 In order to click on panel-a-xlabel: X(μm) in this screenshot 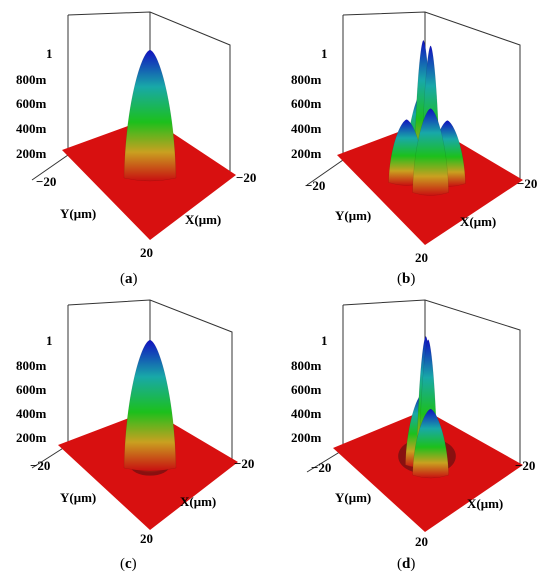, I will do `click(203, 219)`.